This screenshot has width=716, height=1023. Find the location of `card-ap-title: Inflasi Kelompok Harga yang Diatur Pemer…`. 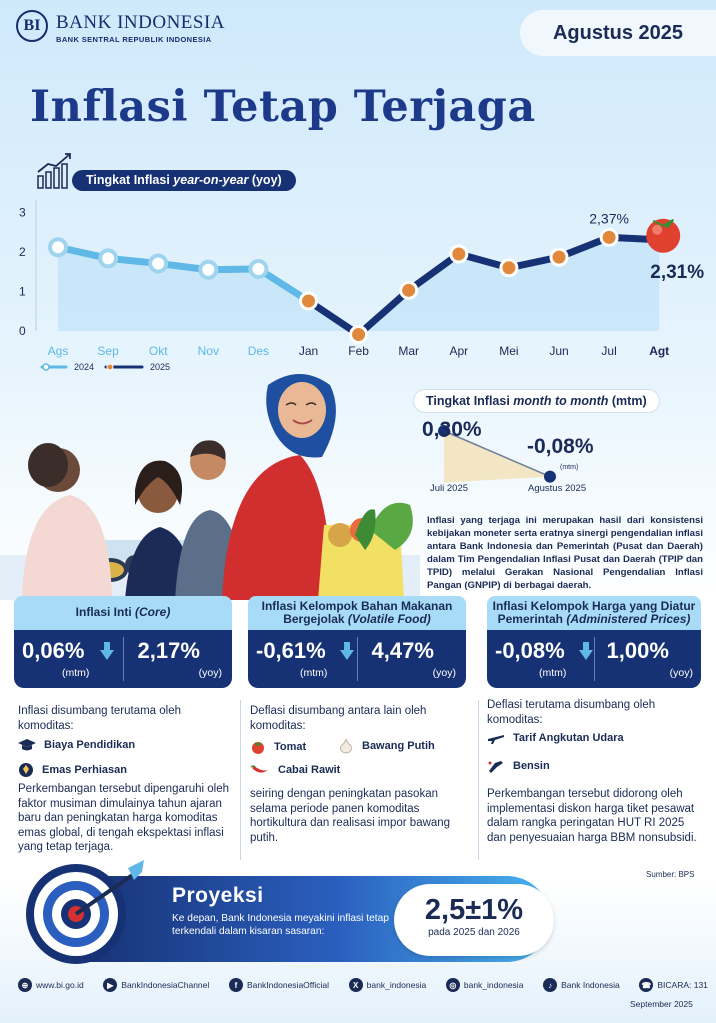

card-ap-title: Inflasi Kelompok Harga yang Diatur Pemer… is located at coordinates (594, 613).